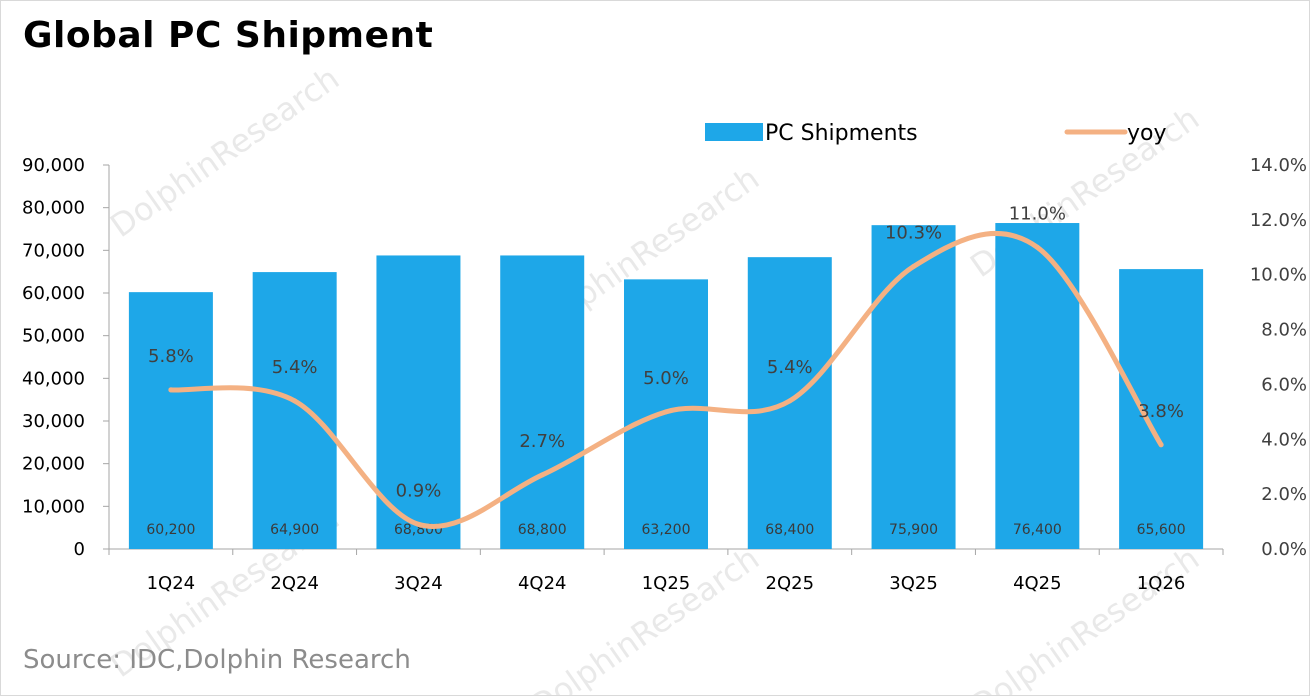  Describe the element at coordinates (171, 356) in the screenshot. I see `yoy-value-label: 5.8%` at that location.